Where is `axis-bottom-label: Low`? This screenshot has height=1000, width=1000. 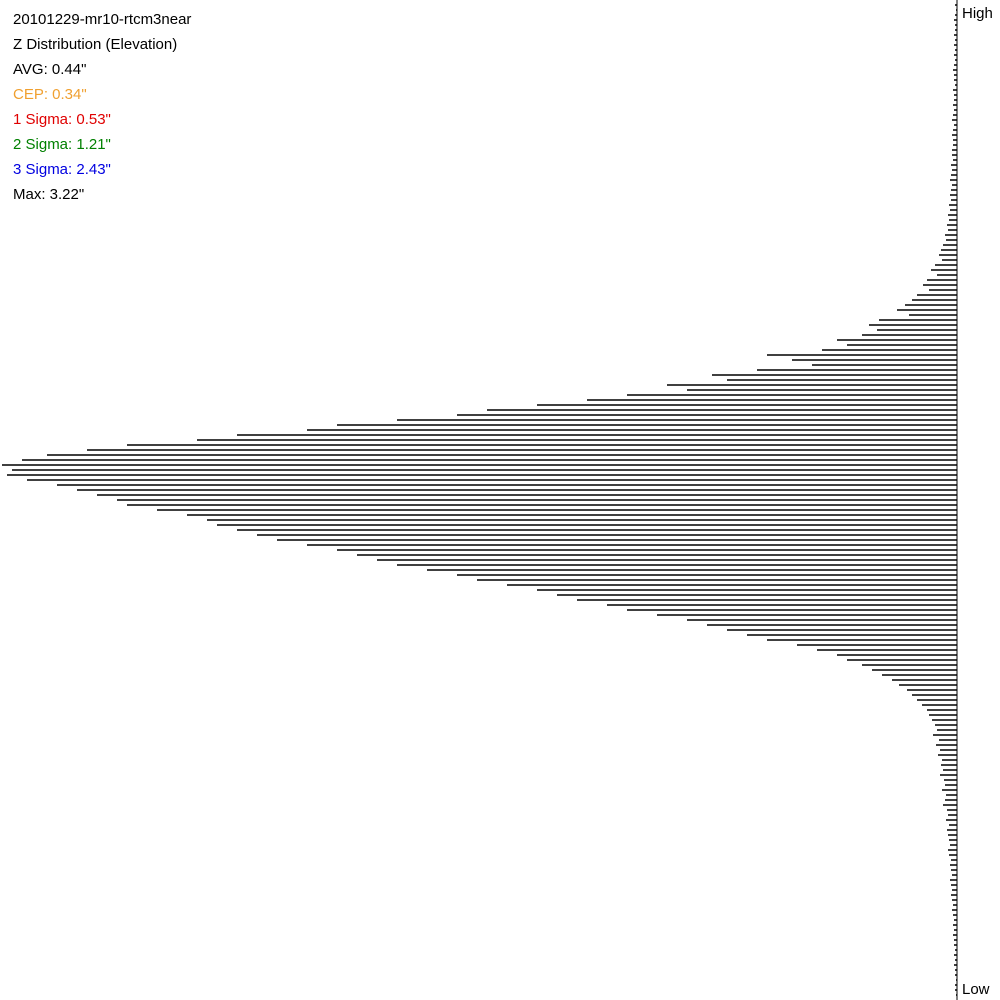
axis-bottom-label: Low is located at coordinates (976, 989).